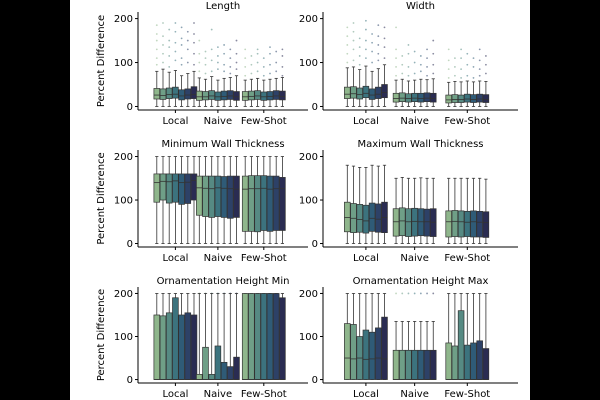 The width and height of the screenshot is (600, 400). I want to click on chart-title: Minimum Wall Thickness, so click(222, 144).